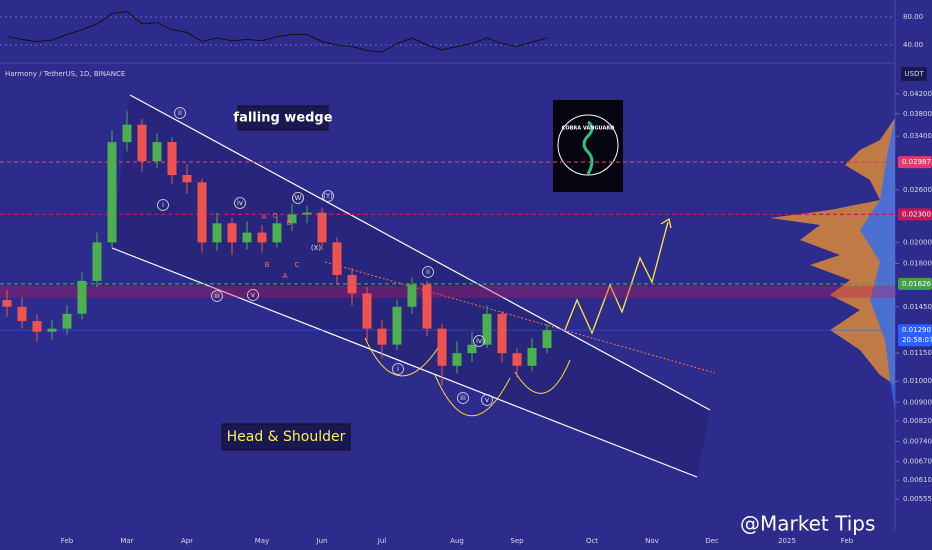 The width and height of the screenshot is (932, 550). I want to click on y-tick-label: 0.00900, so click(917, 402).